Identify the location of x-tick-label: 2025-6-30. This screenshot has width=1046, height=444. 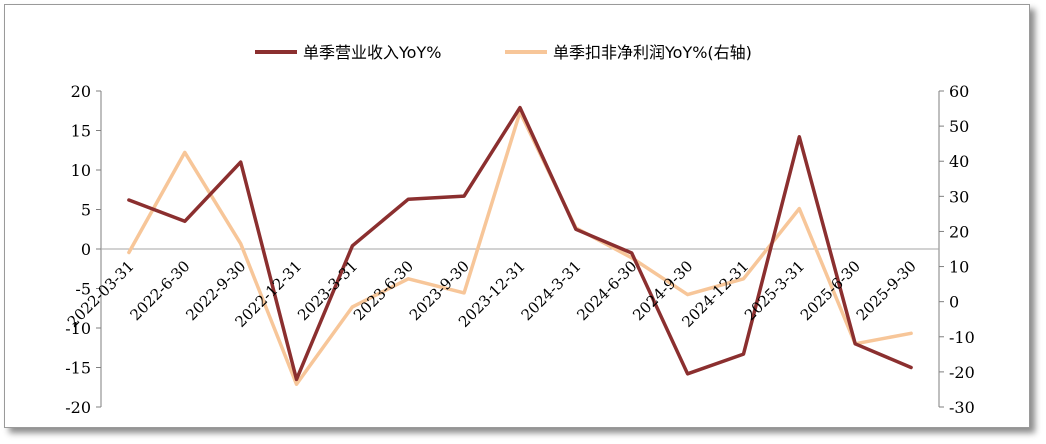
(830, 290).